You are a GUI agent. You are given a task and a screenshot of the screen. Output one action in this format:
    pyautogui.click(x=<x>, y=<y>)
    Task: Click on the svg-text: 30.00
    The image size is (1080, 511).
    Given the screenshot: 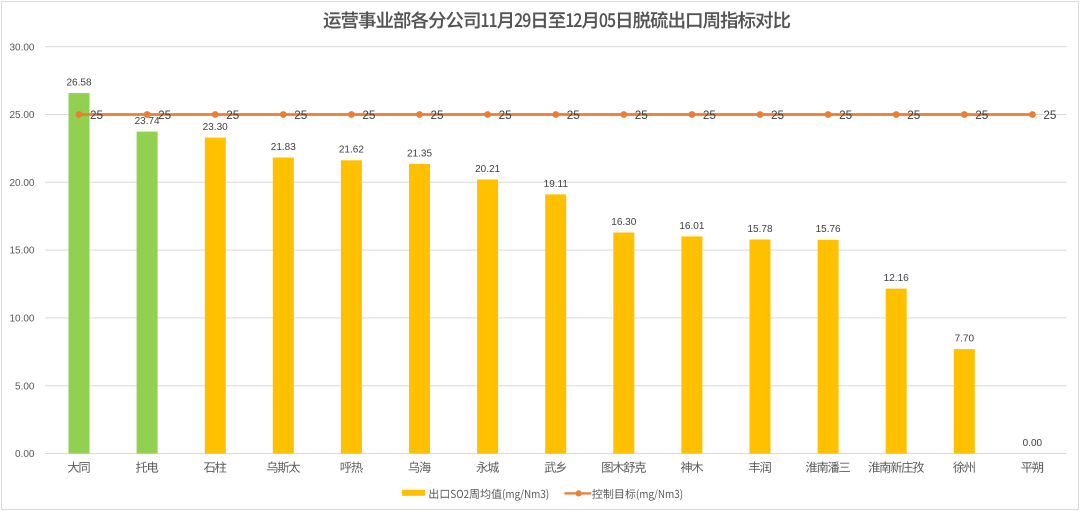 What is the action you would take?
    pyautogui.click(x=21, y=47)
    